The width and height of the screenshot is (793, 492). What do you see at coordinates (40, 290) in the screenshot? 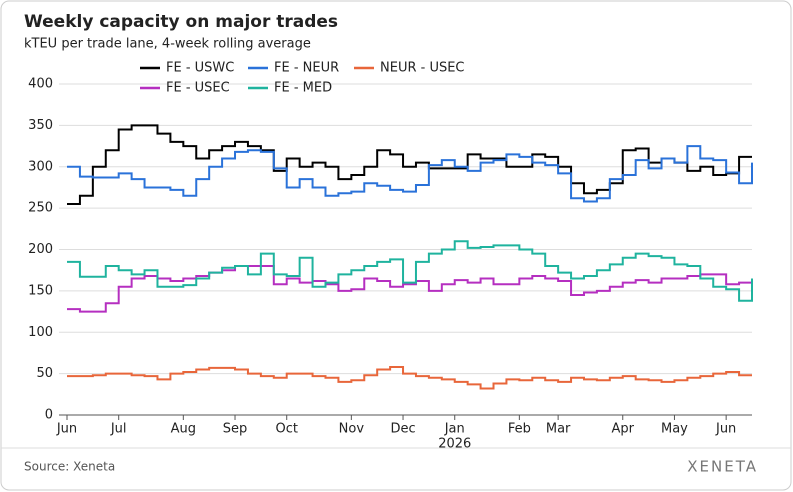
I see `y-tick-label: 150` at bounding box center [40, 290].